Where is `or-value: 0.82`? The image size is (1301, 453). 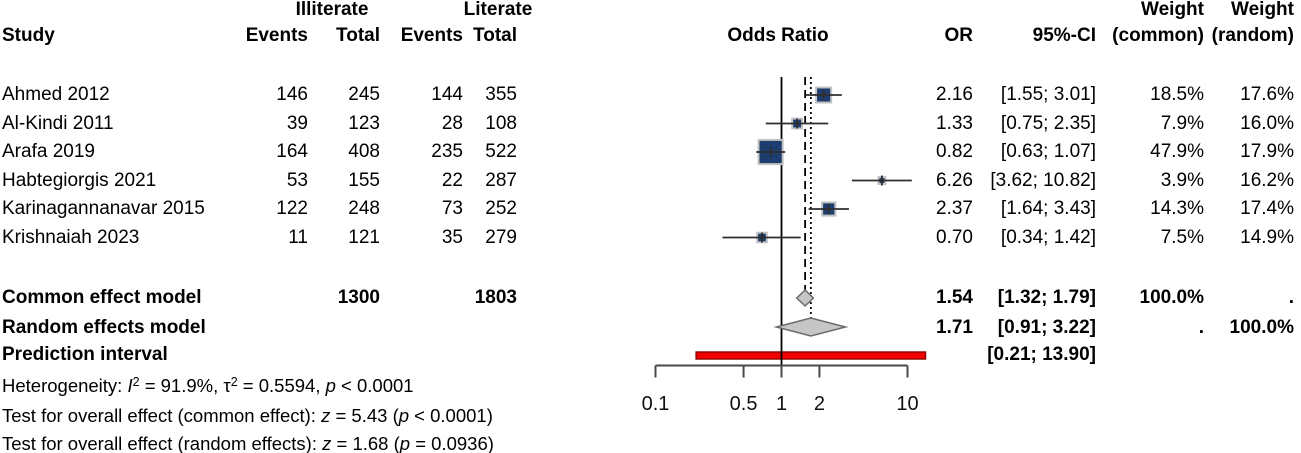
or-value: 0.82 is located at coordinates (954, 151).